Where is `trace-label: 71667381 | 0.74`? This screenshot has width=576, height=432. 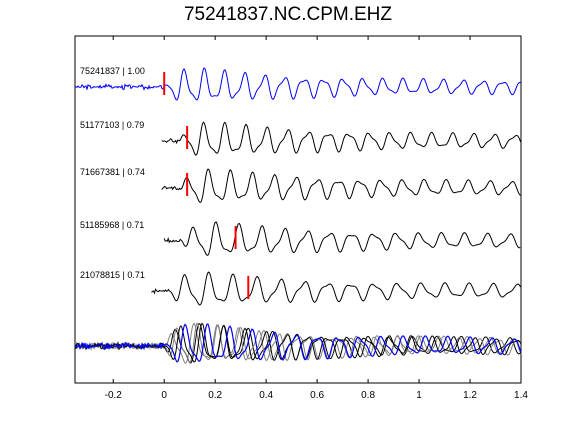
trace-label: 71667381 | 0.74 is located at coordinates (112, 172).